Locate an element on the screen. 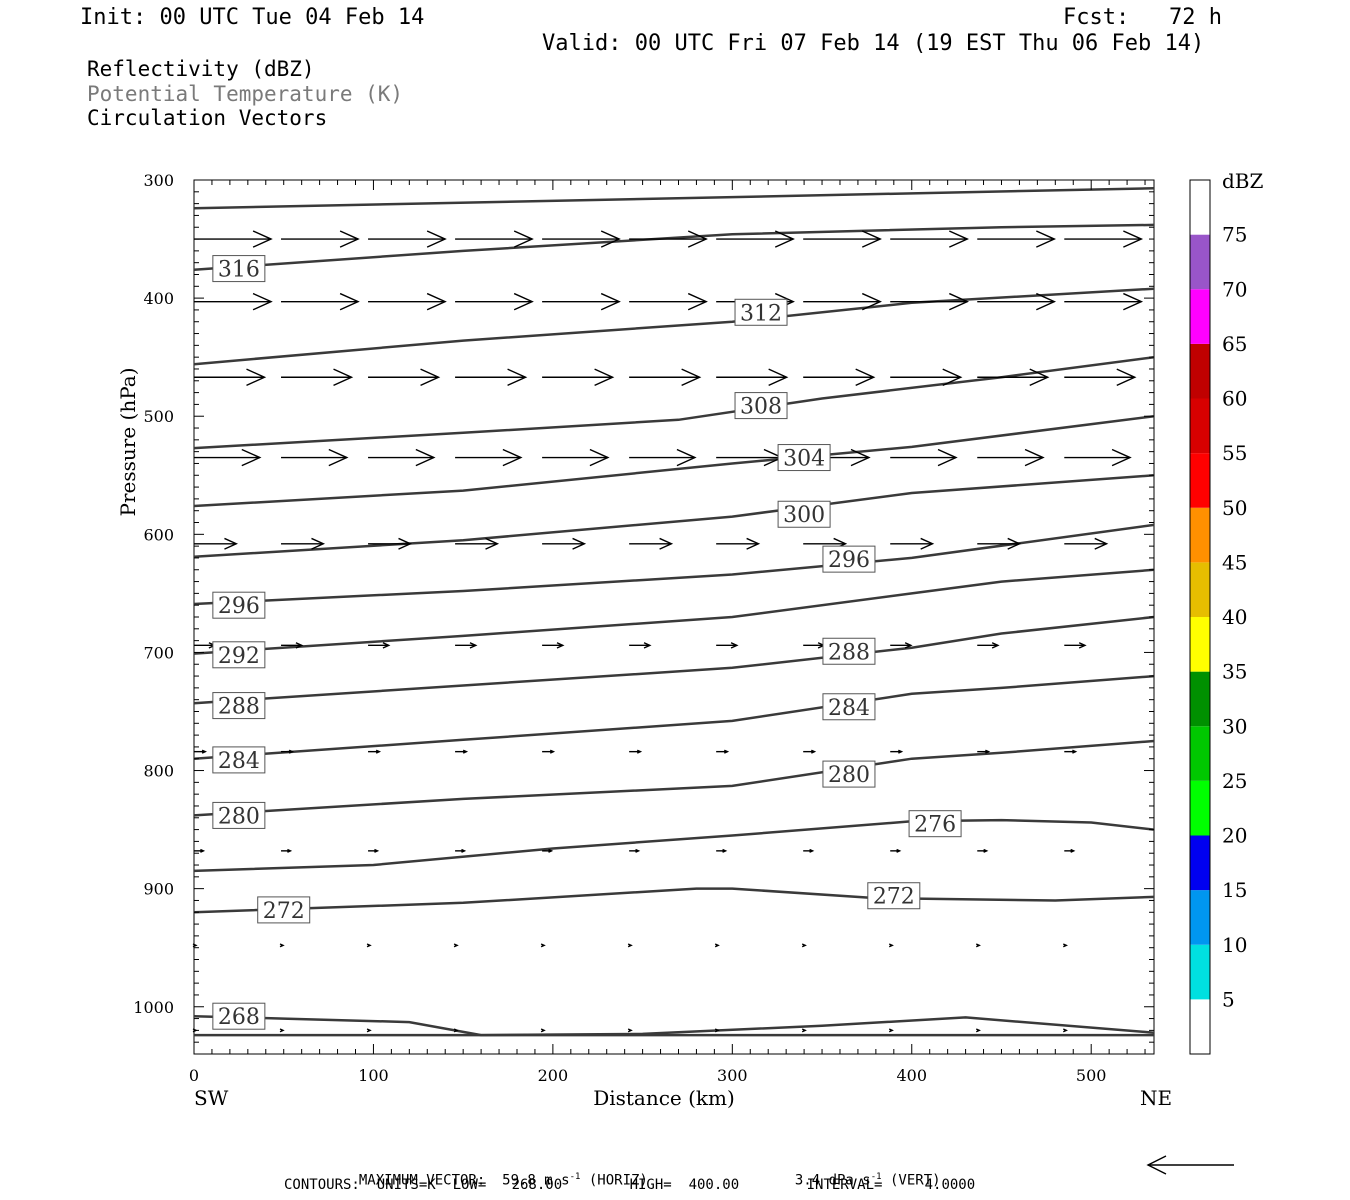  y-tick-label: 1000 is located at coordinates (153, 1007).